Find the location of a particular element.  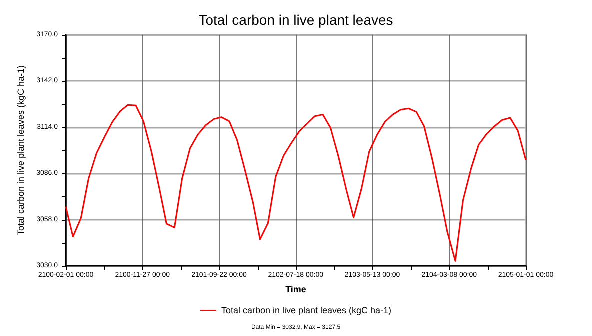

y-axis-title: Total carbon in live plant leaves (kgC ha-1) is located at coordinates (21, 150).